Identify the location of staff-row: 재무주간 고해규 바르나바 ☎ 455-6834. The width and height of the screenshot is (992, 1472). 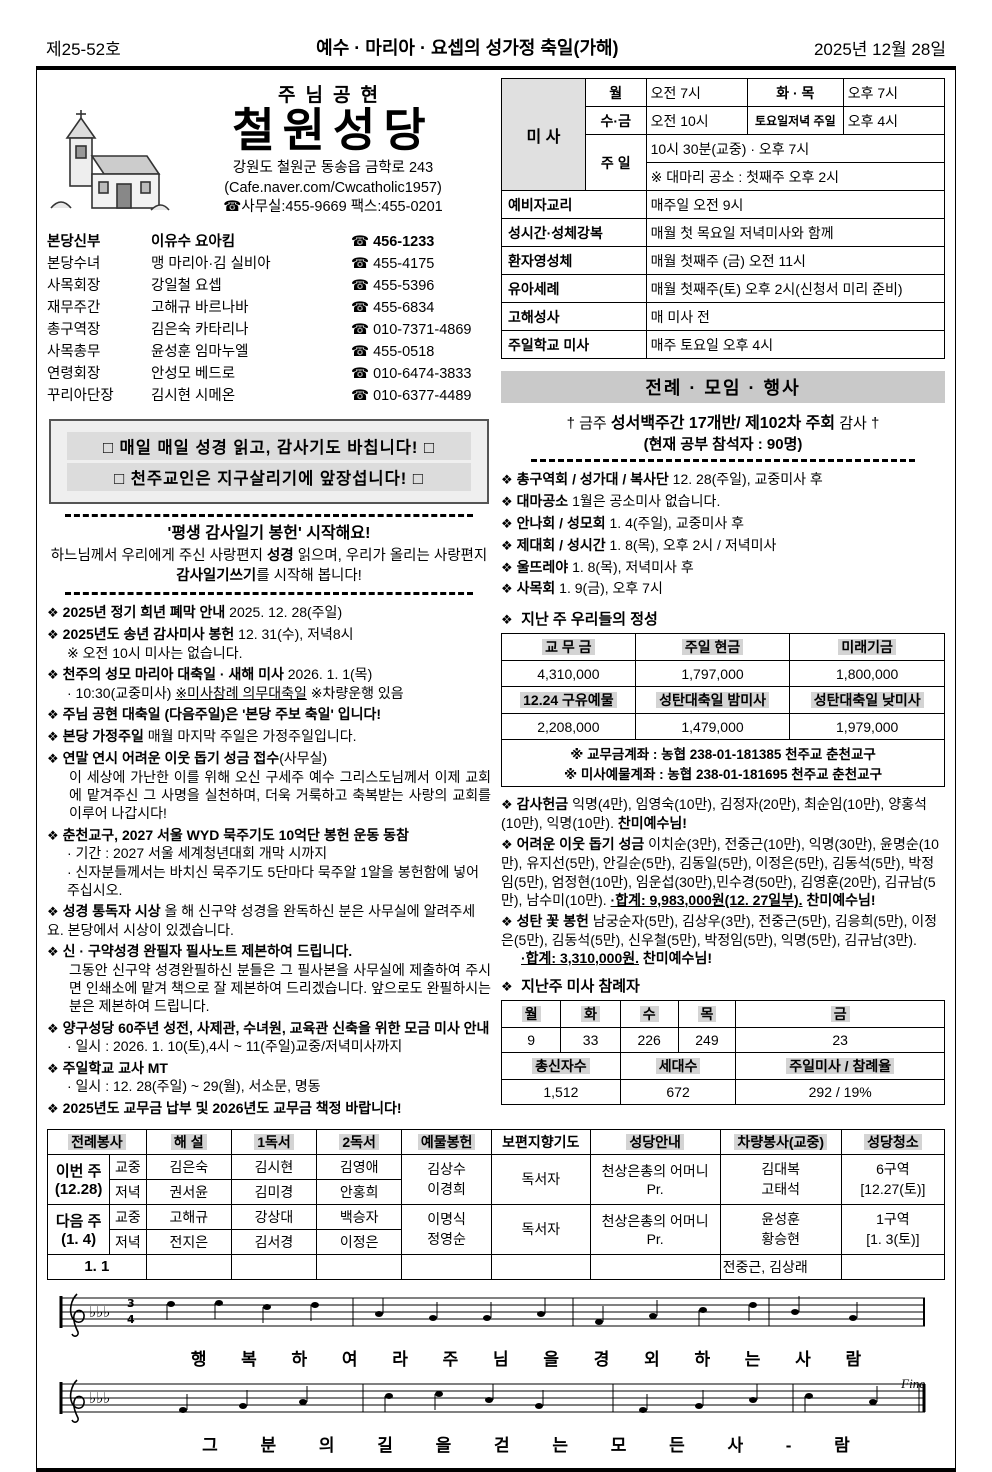
(241, 308).